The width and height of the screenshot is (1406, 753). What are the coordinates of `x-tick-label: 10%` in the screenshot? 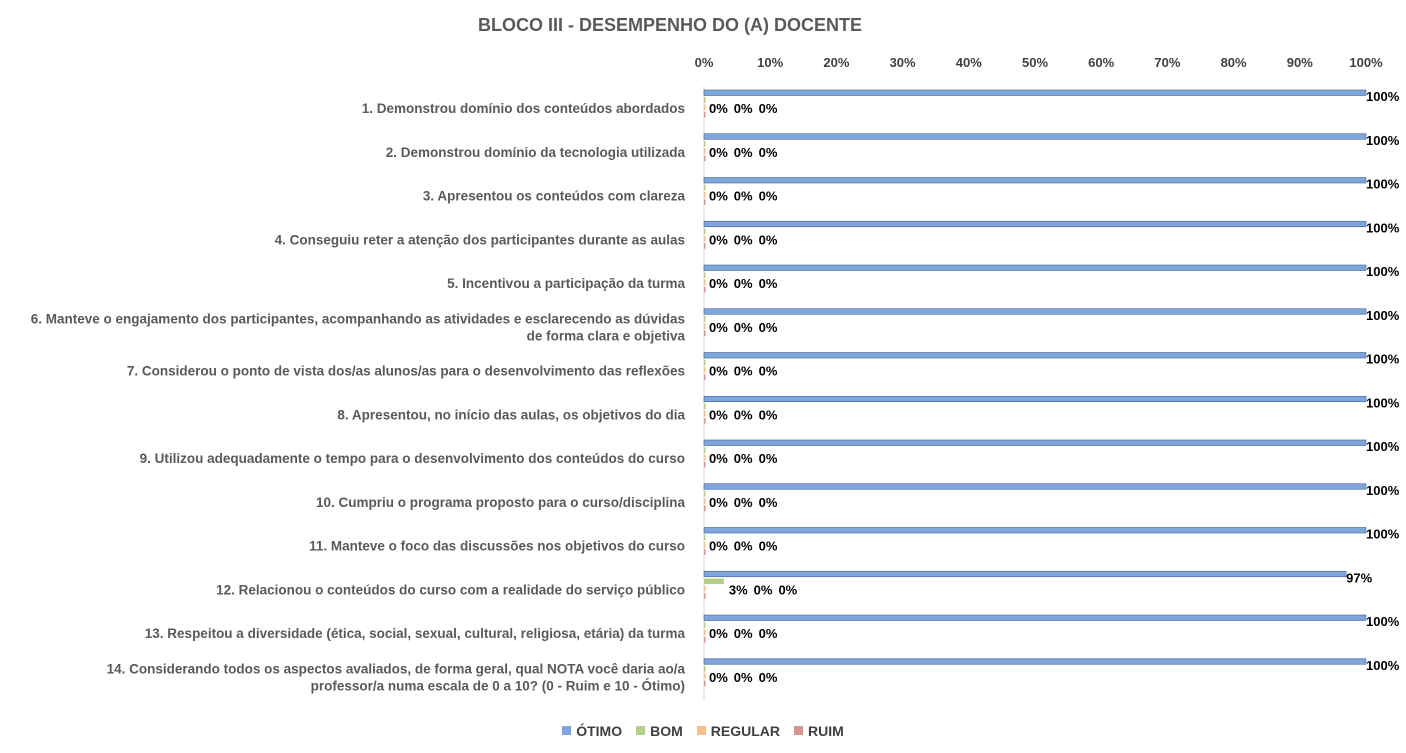 It's located at (770, 62).